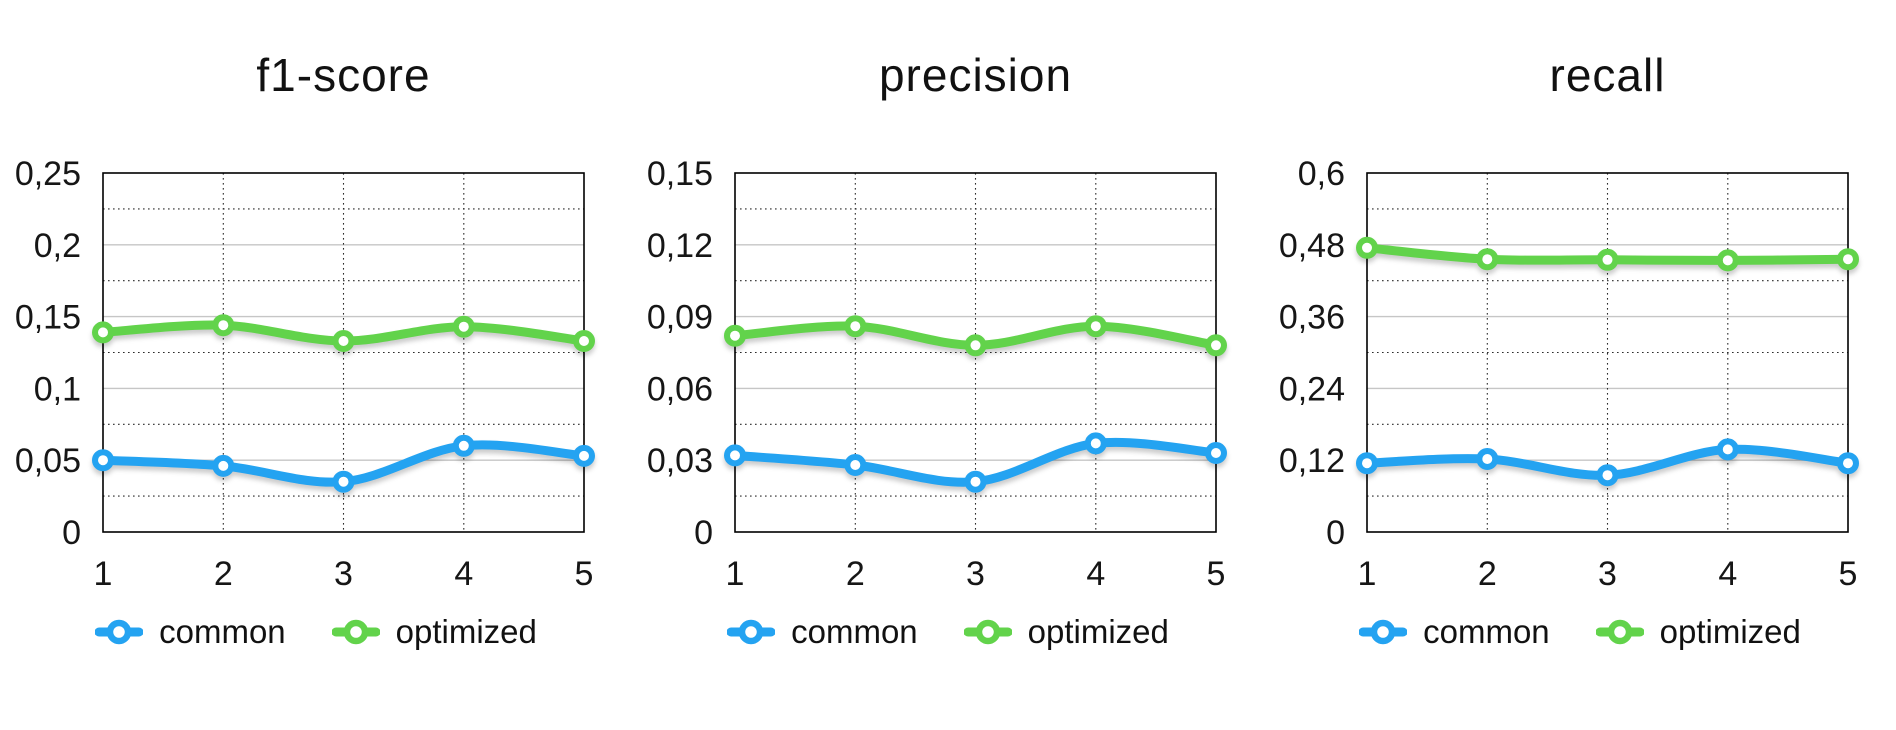 Image resolution: width=1896 pixels, height=730 pixels. What do you see at coordinates (316, 632) in the screenshot?
I see `f1-score-legend: common optimized` at bounding box center [316, 632].